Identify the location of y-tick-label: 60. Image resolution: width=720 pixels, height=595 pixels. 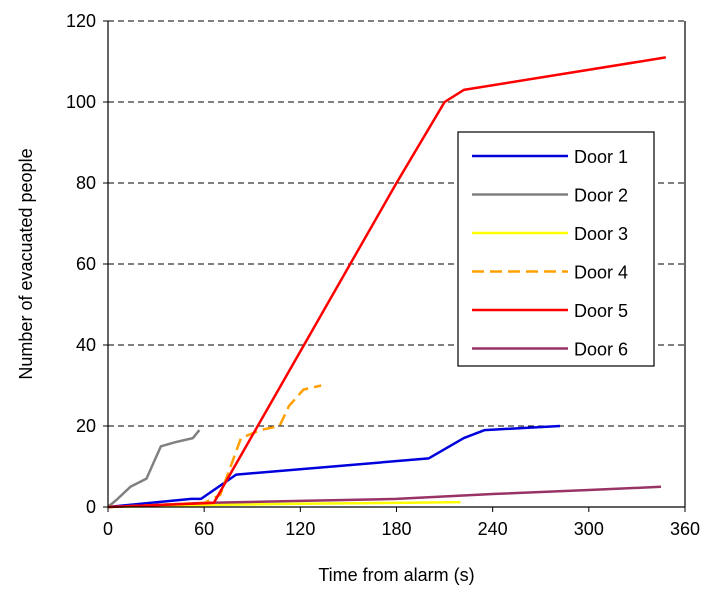
(86, 264).